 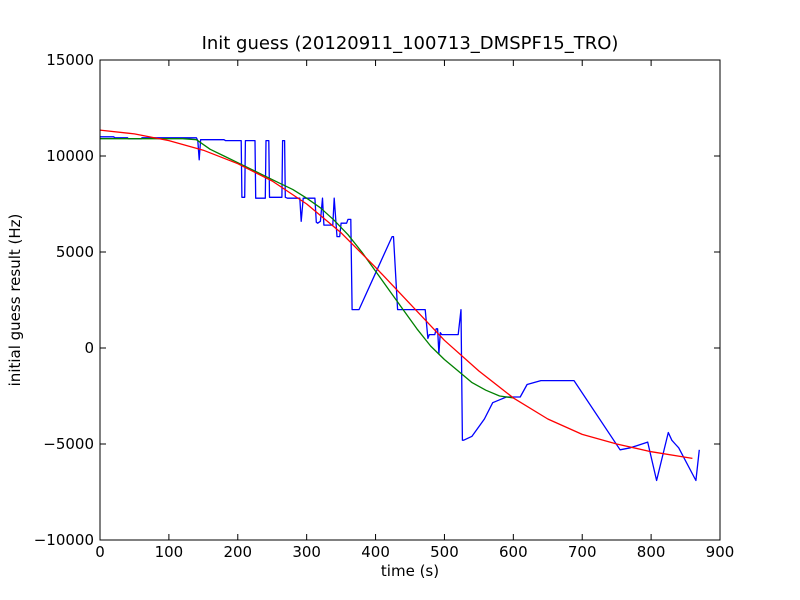 I want to click on y-tick-label: −10000, so click(x=64, y=540).